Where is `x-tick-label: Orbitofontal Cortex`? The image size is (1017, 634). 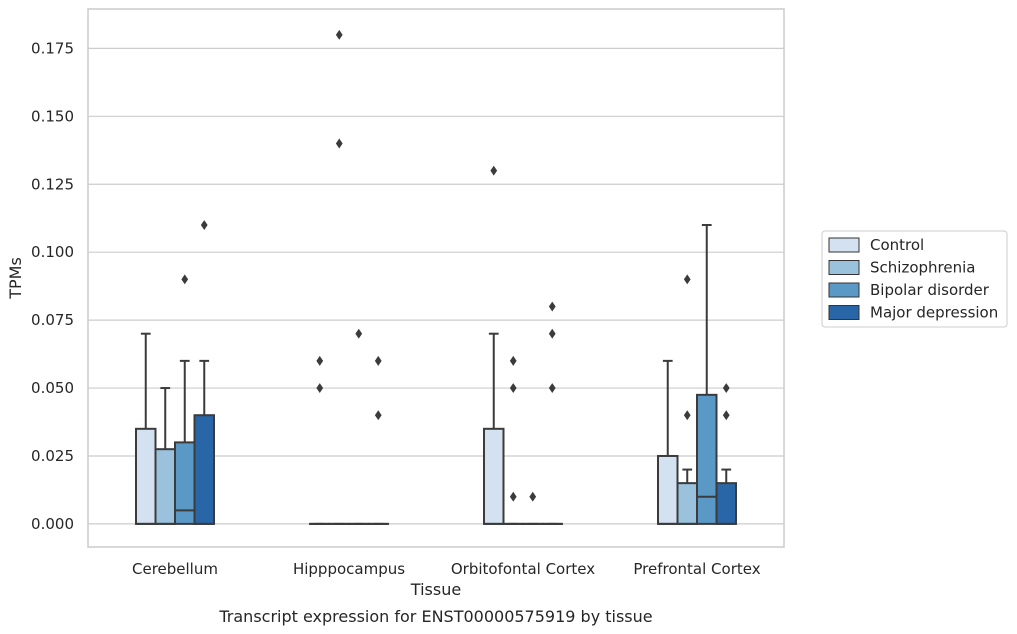 x-tick-label: Orbitofontal Cortex is located at coordinates (523, 569).